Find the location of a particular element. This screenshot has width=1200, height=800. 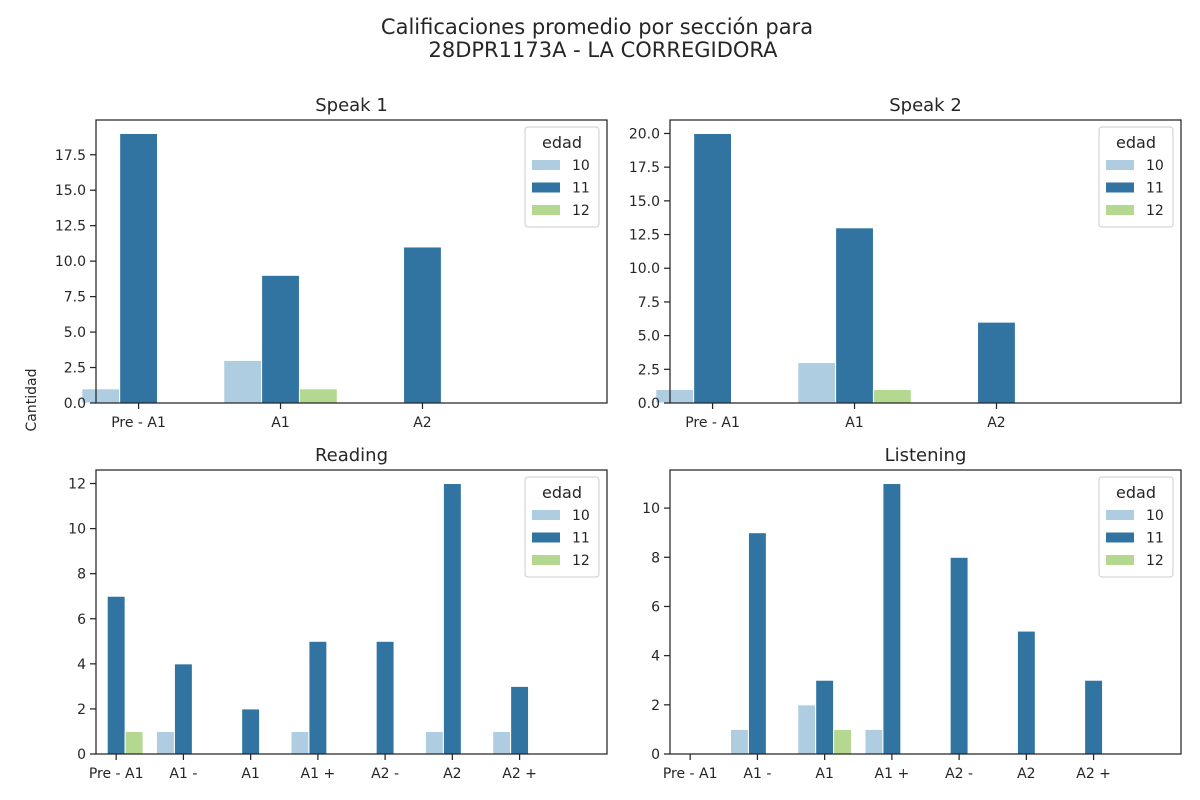

y-tick-label: 15.0 is located at coordinates (70, 191).